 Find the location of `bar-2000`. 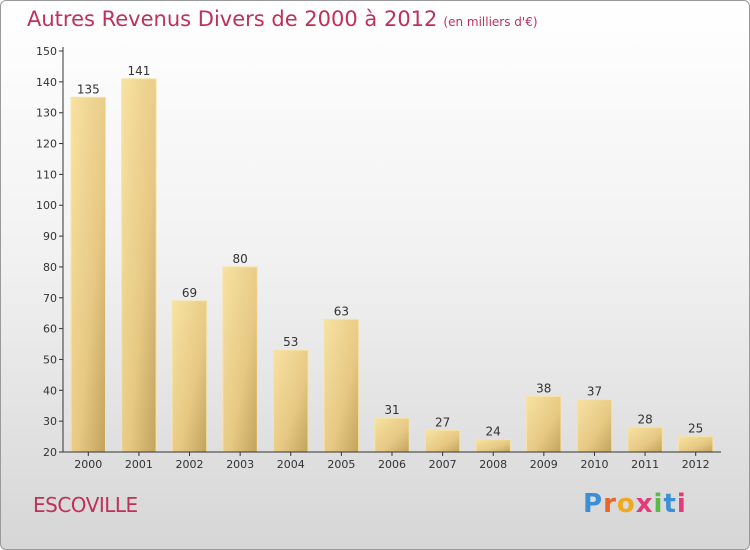

bar-2000 is located at coordinates (88, 274).